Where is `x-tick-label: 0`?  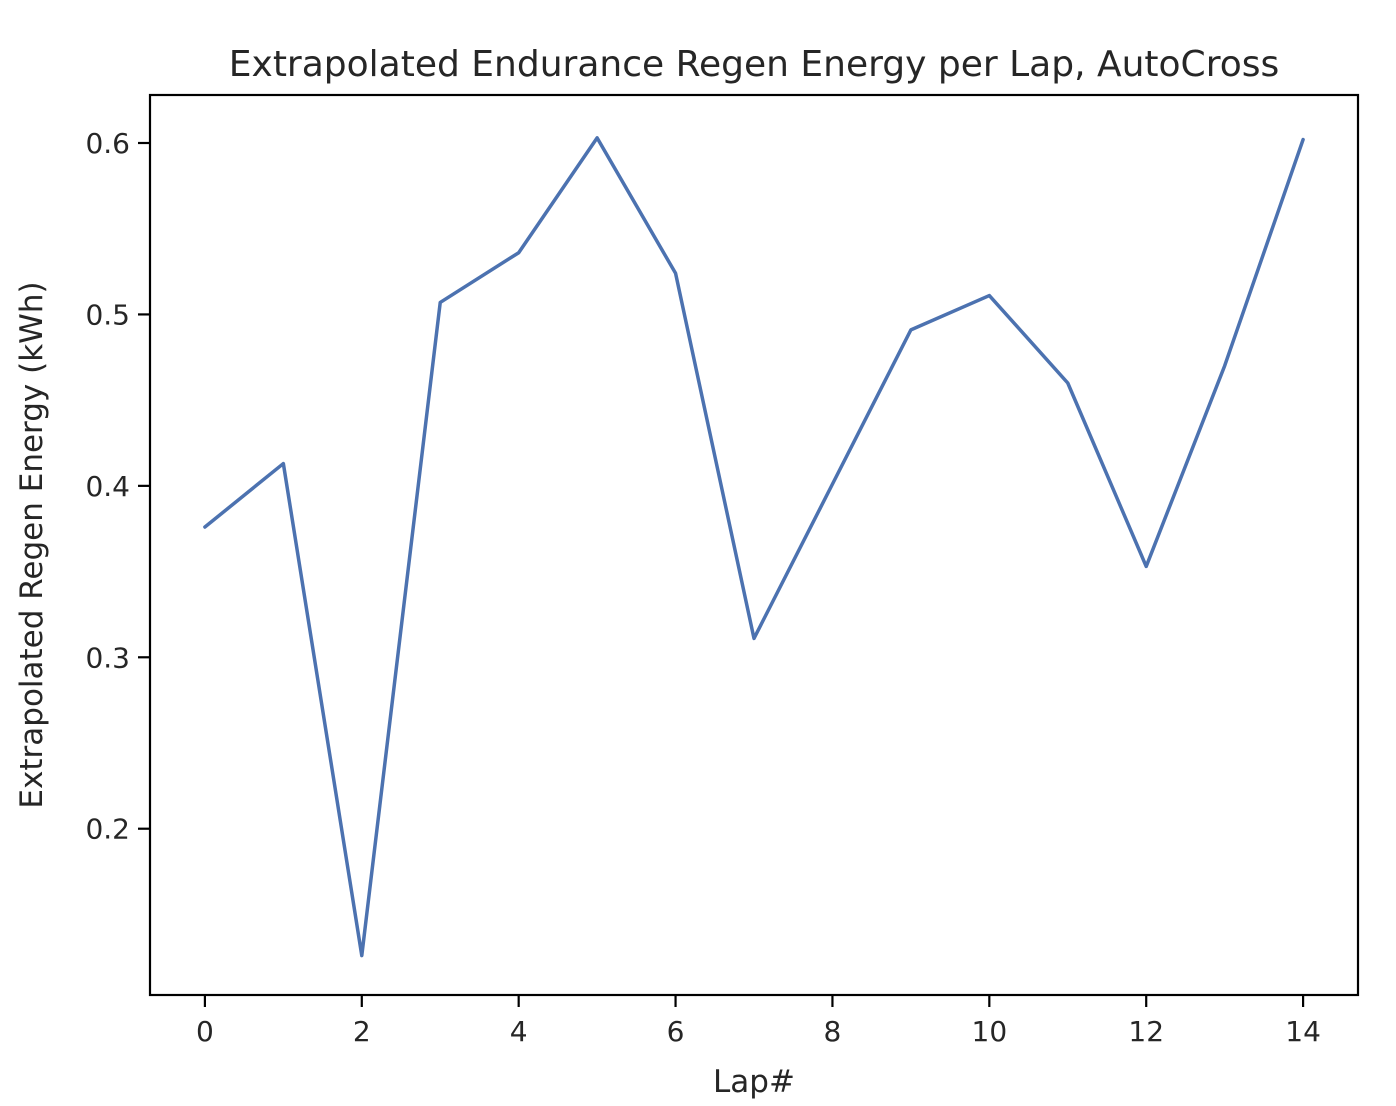
x-tick-label: 0 is located at coordinates (205, 1031).